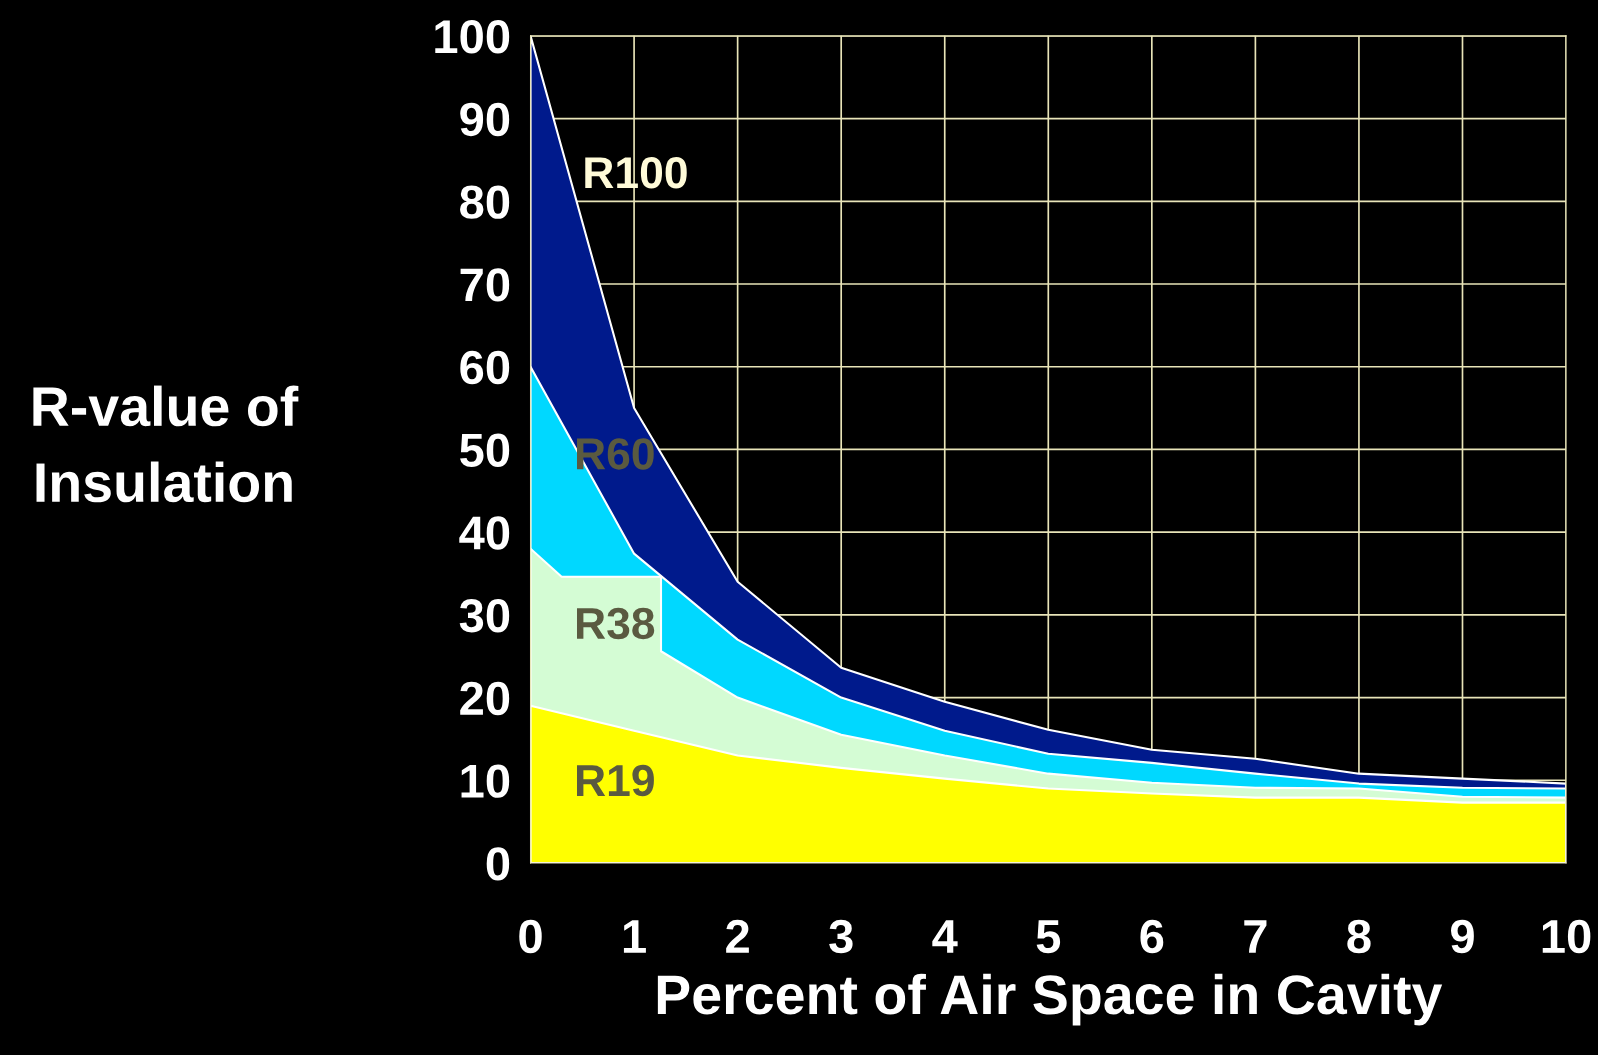 The height and width of the screenshot is (1055, 1598). I want to click on y-tick-label: 70, so click(485, 285).